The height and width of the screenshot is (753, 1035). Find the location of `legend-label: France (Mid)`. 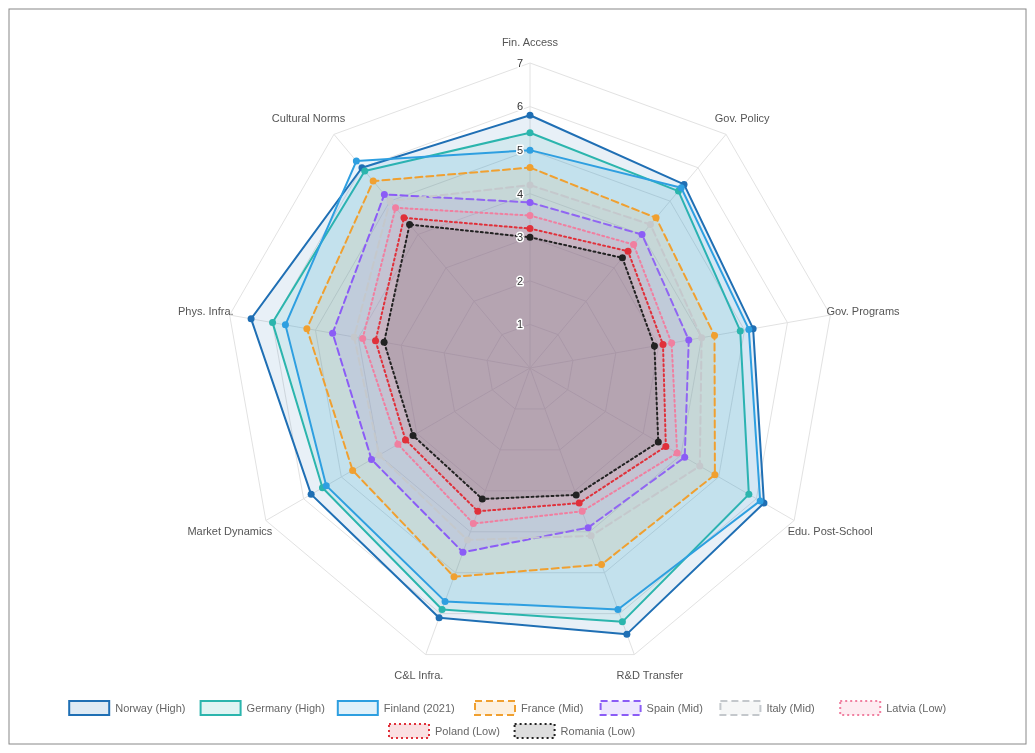

legend-label: France (Mid) is located at coordinates (552, 707).